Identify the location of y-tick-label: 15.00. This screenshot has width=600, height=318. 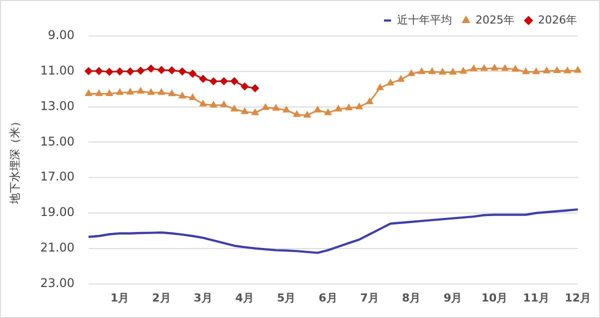
(57, 141).